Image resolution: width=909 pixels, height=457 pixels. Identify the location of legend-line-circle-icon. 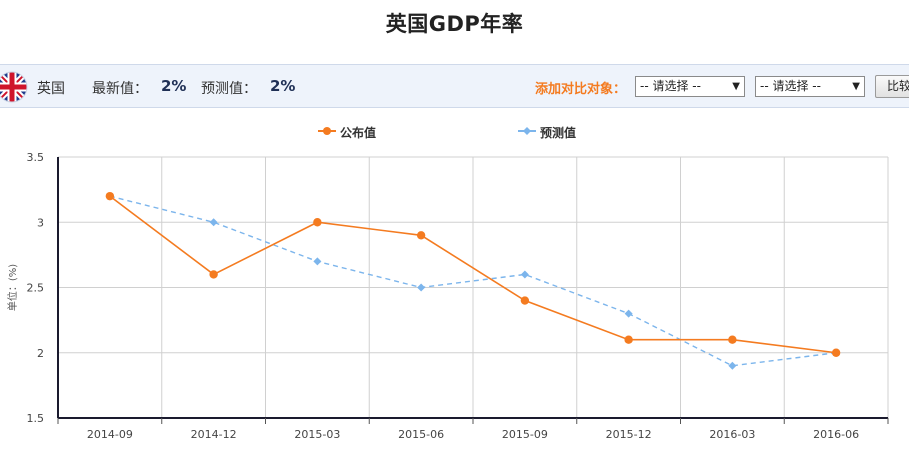
(327, 131).